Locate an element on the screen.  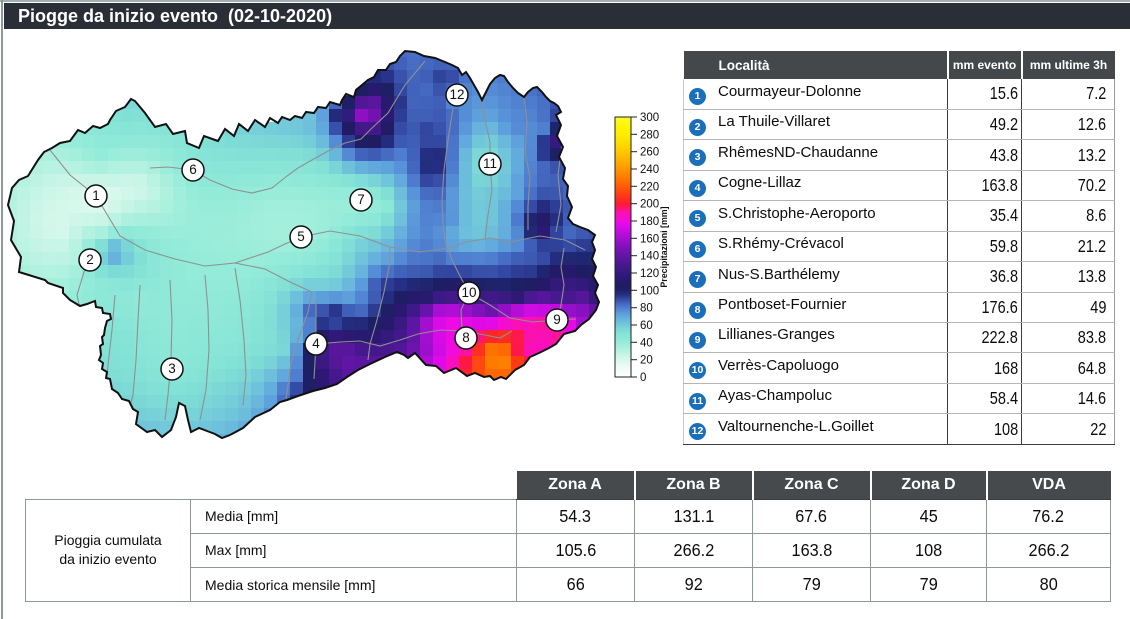
svg-text: 11 is located at coordinates (490, 163).